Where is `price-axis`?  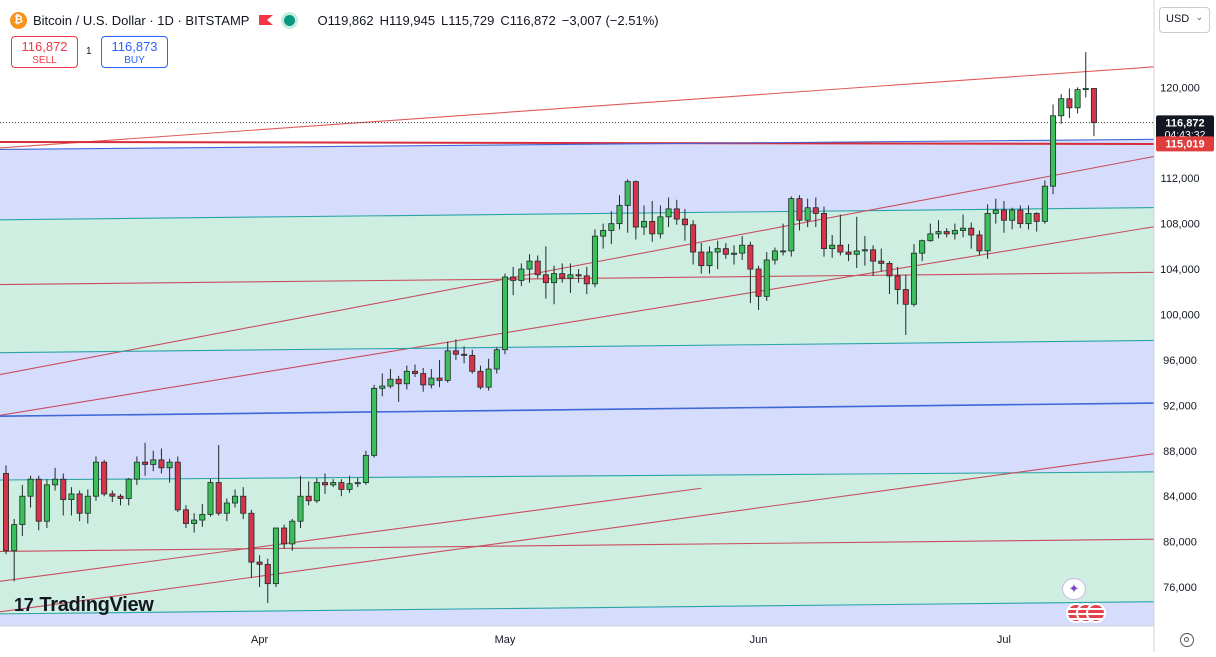 price-axis is located at coordinates (1185, 326).